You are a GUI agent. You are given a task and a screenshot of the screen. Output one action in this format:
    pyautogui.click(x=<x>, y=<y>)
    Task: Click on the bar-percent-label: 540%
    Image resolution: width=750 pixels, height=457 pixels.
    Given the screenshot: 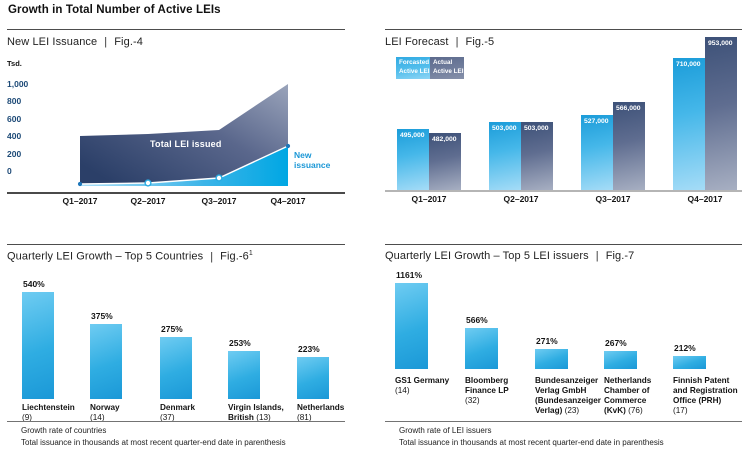 What is the action you would take?
    pyautogui.click(x=34, y=284)
    